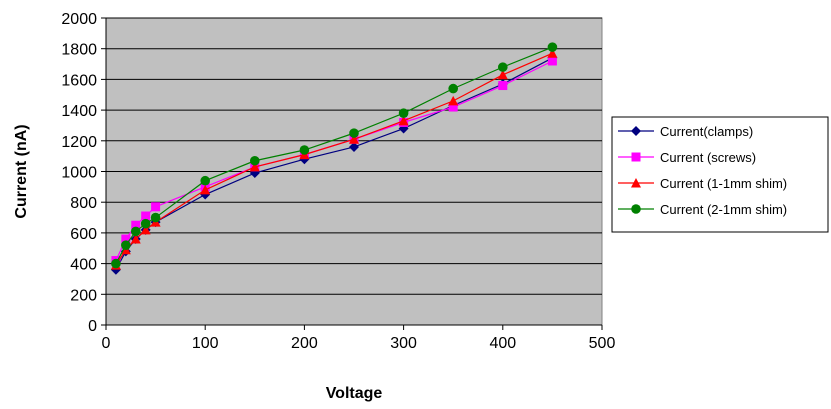 The height and width of the screenshot is (409, 831). I want to click on x-tick-label: 200, so click(304, 343).